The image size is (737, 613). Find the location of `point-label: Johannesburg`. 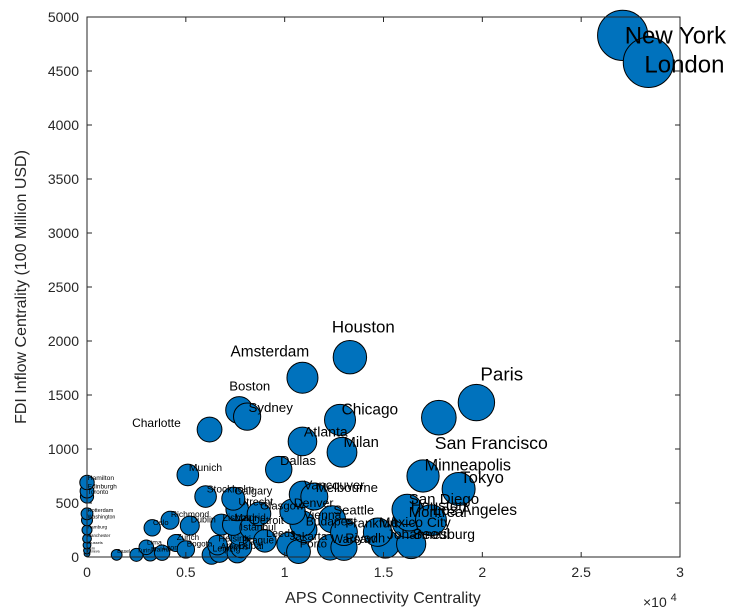

point-label: Johannesburg is located at coordinates (431, 534).